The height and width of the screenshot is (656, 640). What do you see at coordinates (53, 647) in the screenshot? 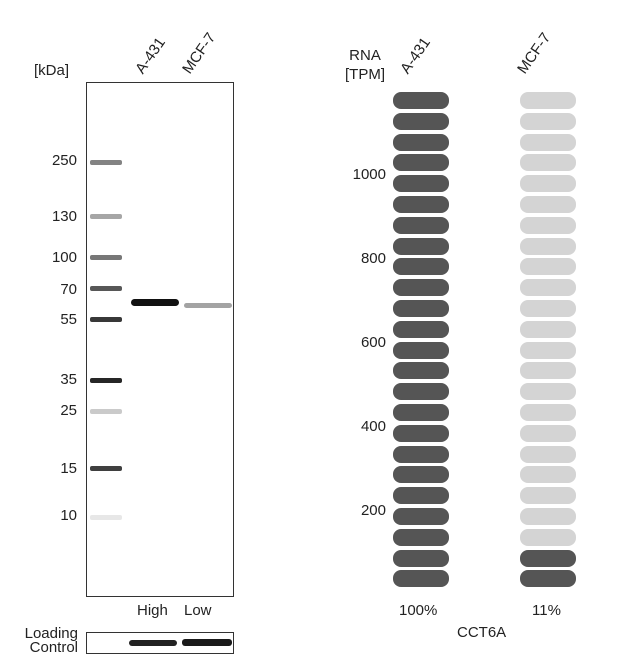
I see `loading-control-line2: Control` at bounding box center [53, 647].